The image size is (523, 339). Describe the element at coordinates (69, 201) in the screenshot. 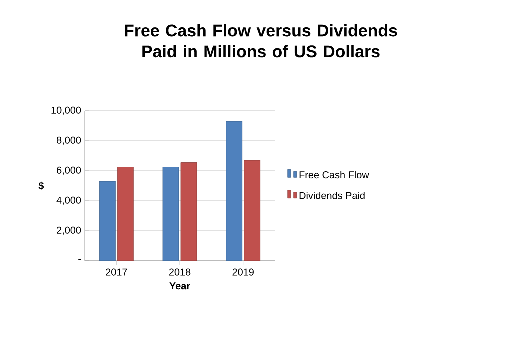

I see `y-tick-label: 4,000` at that location.